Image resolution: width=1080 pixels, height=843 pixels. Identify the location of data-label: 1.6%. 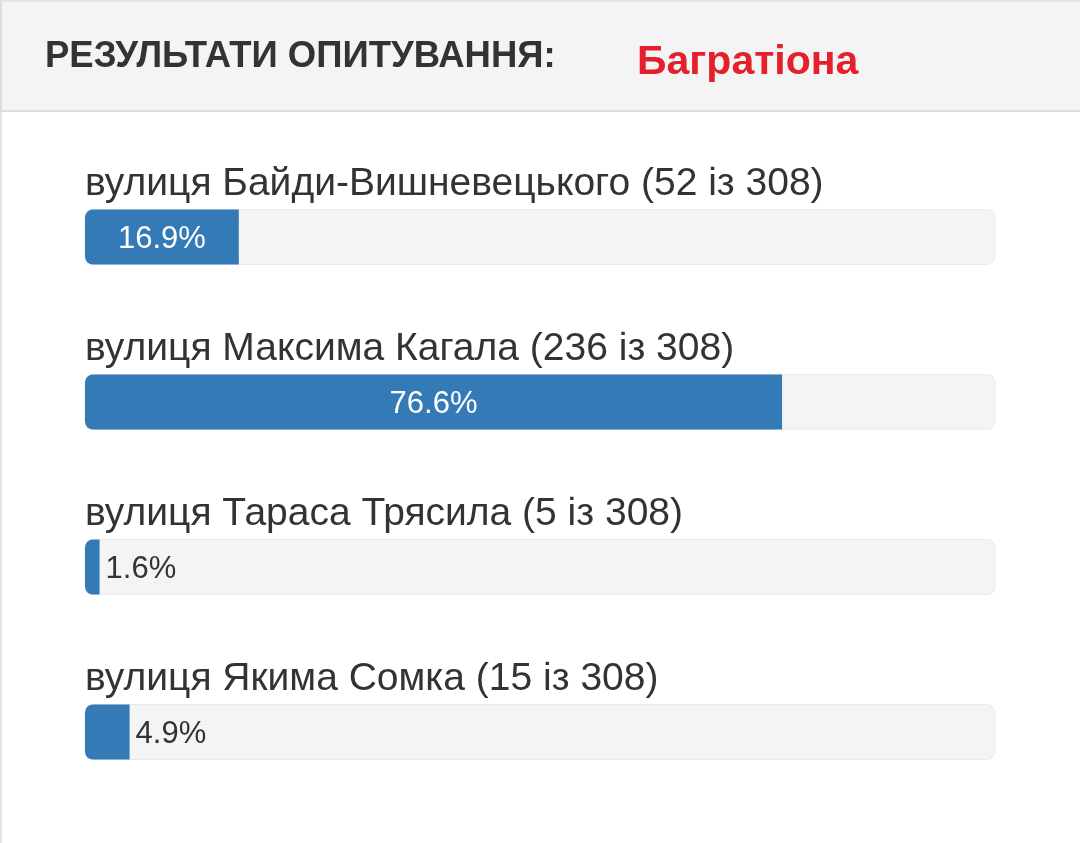
(141, 567).